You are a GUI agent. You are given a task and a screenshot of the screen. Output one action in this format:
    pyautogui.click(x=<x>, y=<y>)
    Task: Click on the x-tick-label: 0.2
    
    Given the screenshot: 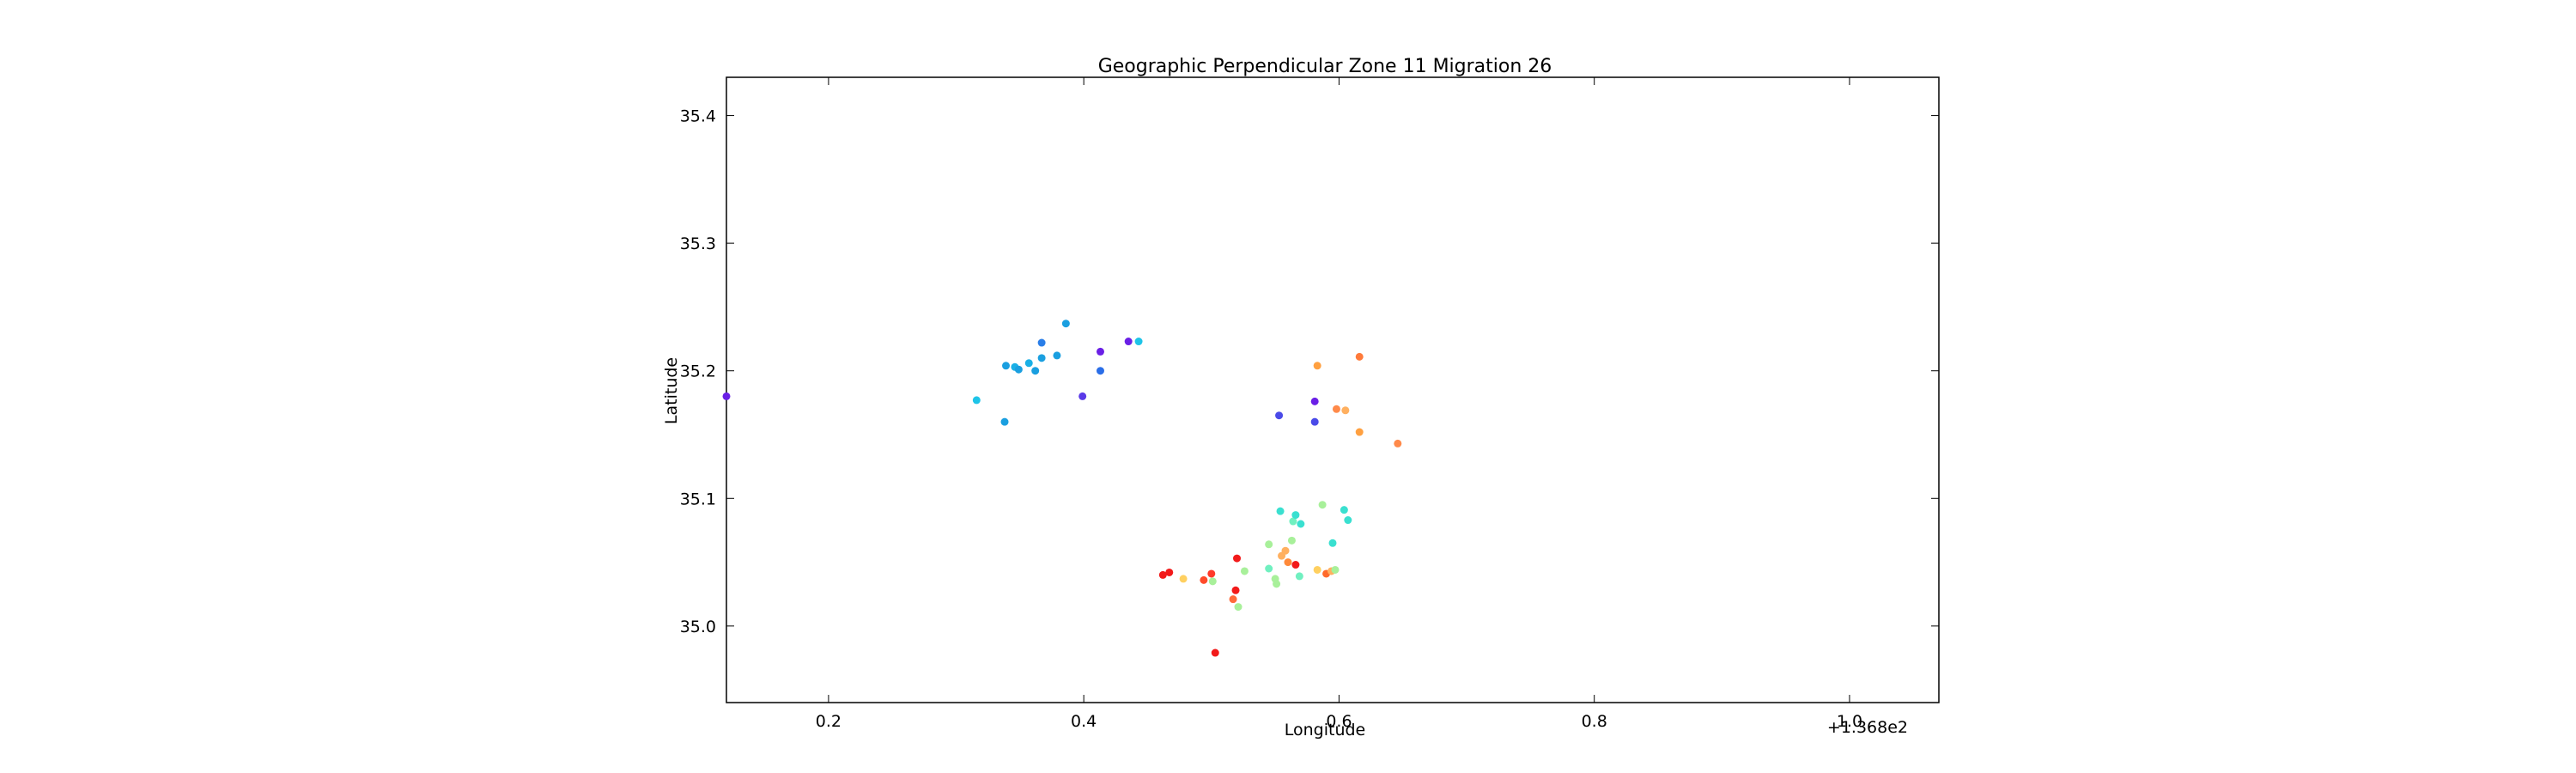 What is the action you would take?
    pyautogui.click(x=828, y=721)
    